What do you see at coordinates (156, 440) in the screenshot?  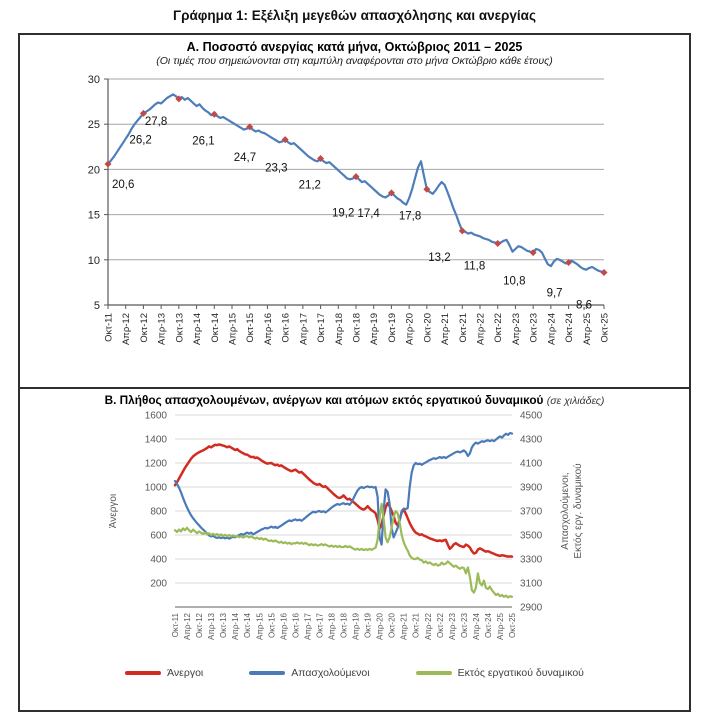 I see `left-y-tick-label: 1400` at bounding box center [156, 440].